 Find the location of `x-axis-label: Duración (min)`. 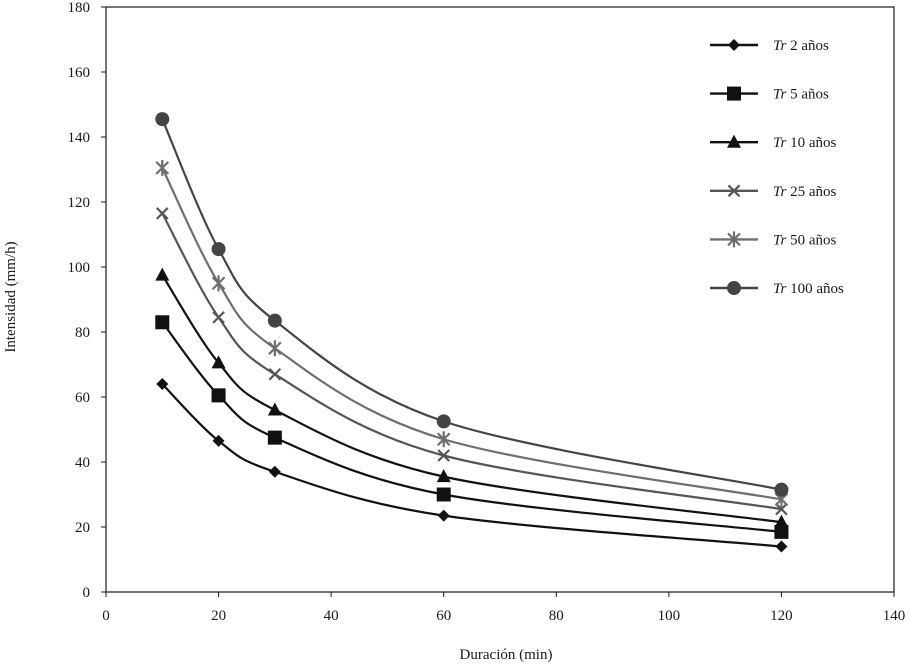

x-axis-label: Duración (min) is located at coordinates (506, 654).